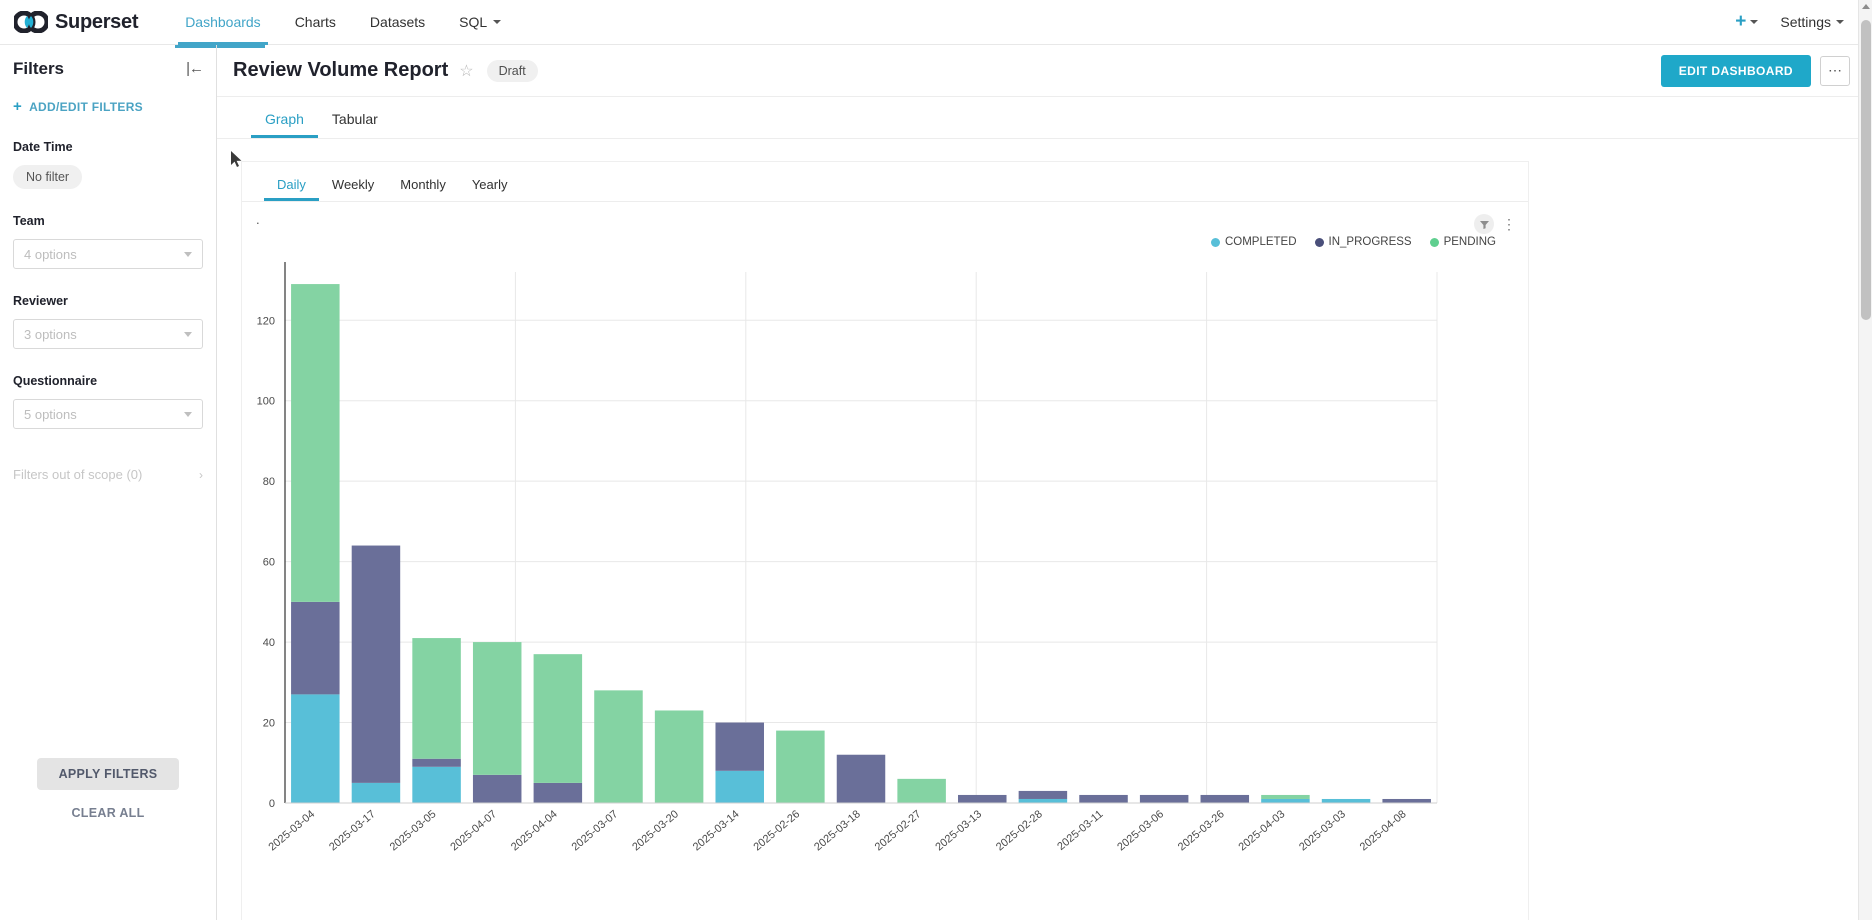 This screenshot has height=920, width=1872. Describe the element at coordinates (1260, 242) in the screenshot. I see `legend-label: COMPLETED` at that location.